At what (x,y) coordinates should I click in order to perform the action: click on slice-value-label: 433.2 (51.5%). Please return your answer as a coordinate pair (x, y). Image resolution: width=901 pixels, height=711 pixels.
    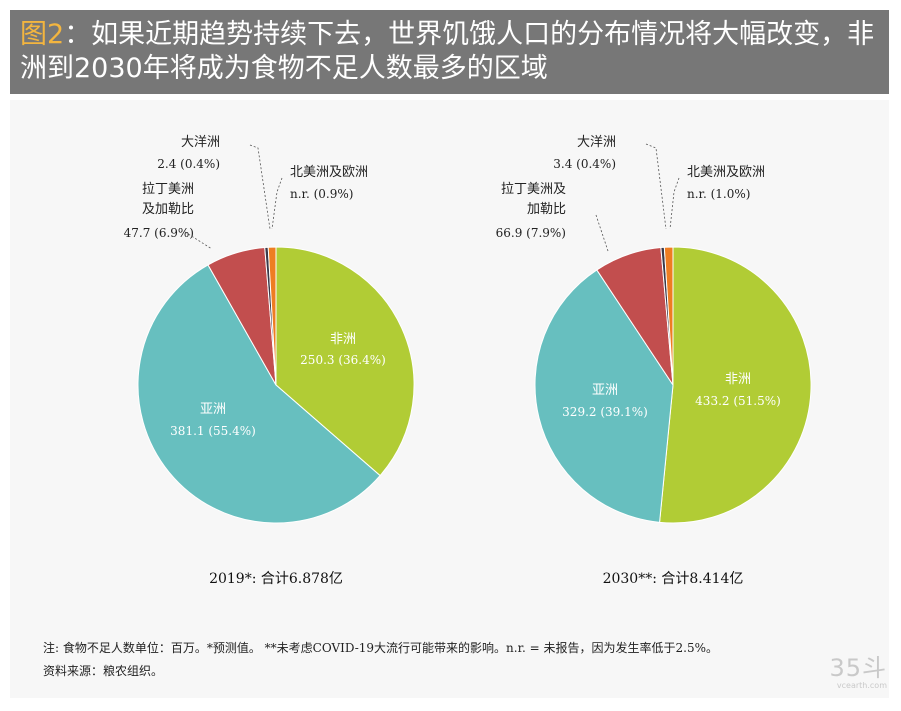
    Looking at the image, I should click on (738, 401).